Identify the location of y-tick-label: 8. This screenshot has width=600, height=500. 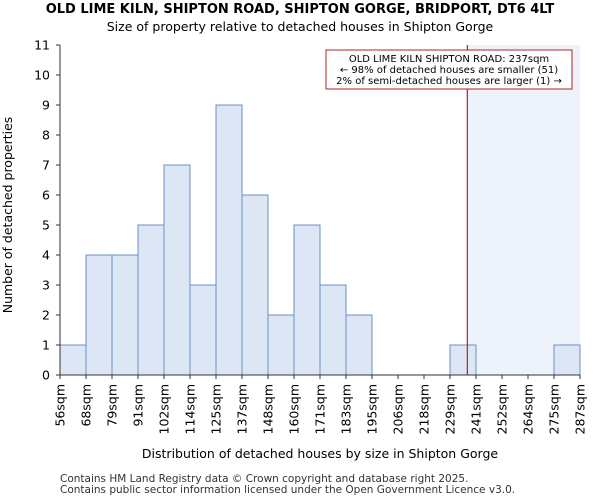
(46, 135).